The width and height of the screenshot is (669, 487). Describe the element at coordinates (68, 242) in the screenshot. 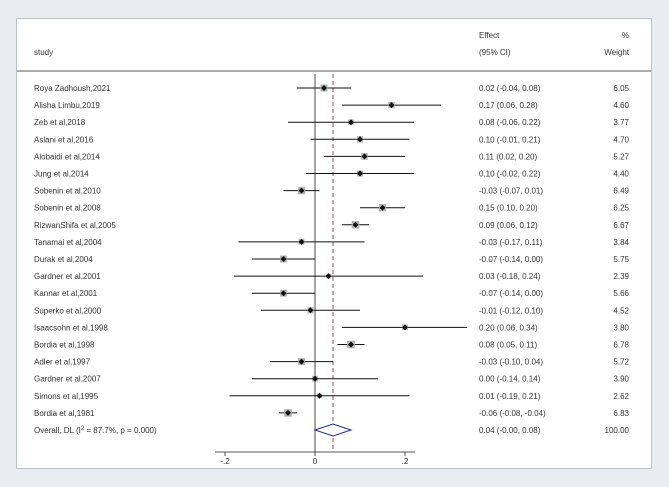

I see `study-label: Tanamai et al,2004` at that location.